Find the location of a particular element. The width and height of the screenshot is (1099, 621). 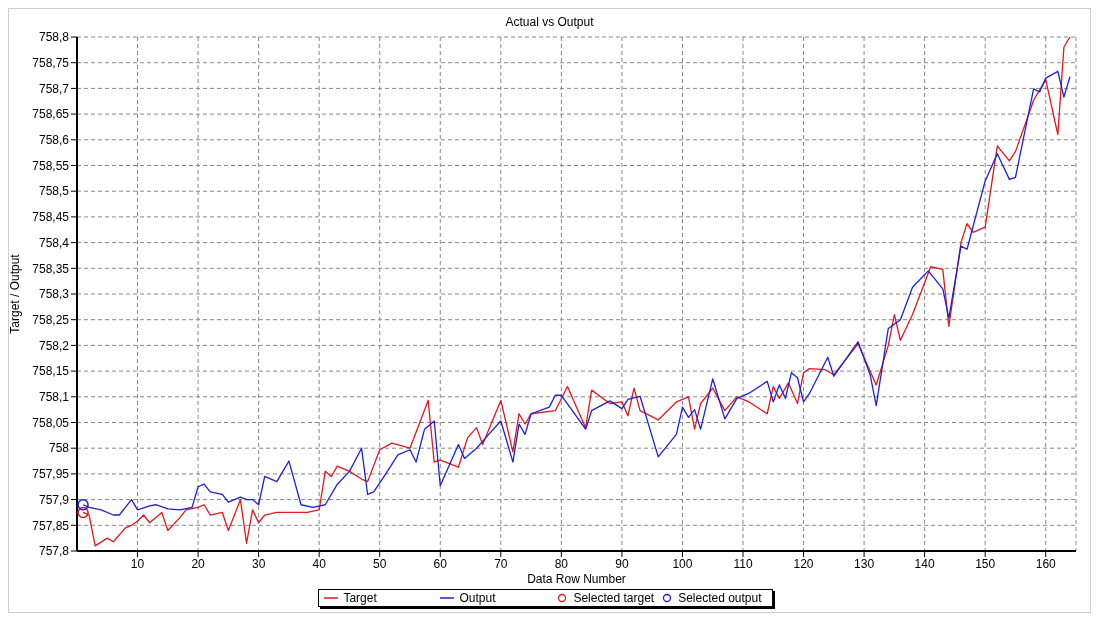

y-tick-label: 758,25 is located at coordinates (51, 319).